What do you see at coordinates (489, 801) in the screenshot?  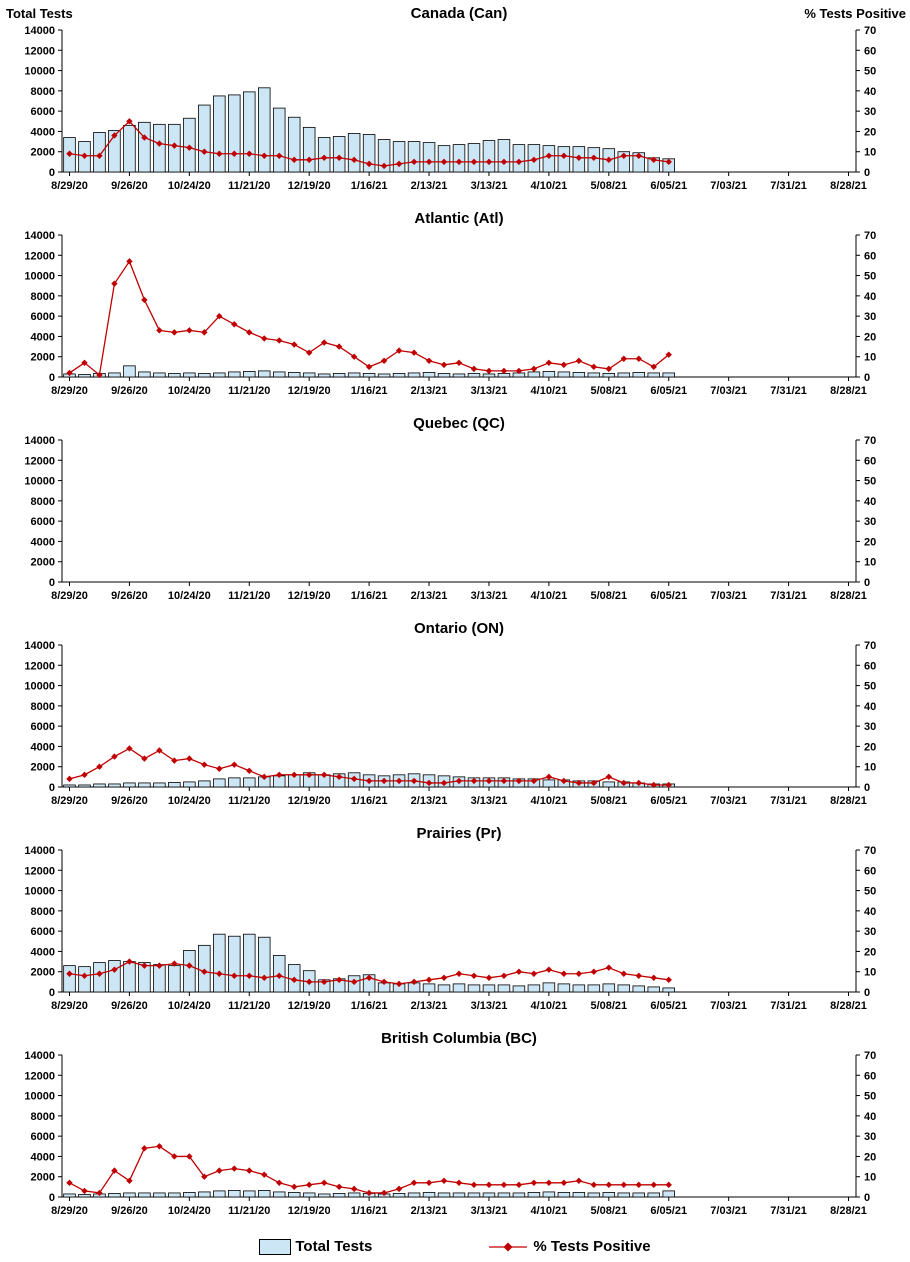 I see `axis-tick-label: 3/13/21` at bounding box center [489, 801].